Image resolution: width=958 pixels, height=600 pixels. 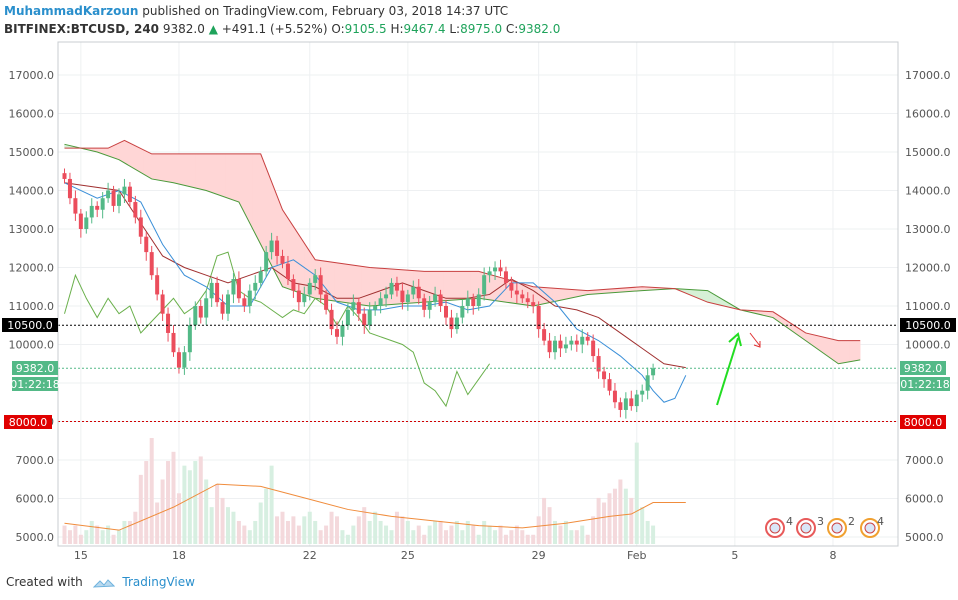 What do you see at coordinates (481, 29) in the screenshot?
I see `low-value: 8975.0` at bounding box center [481, 29].